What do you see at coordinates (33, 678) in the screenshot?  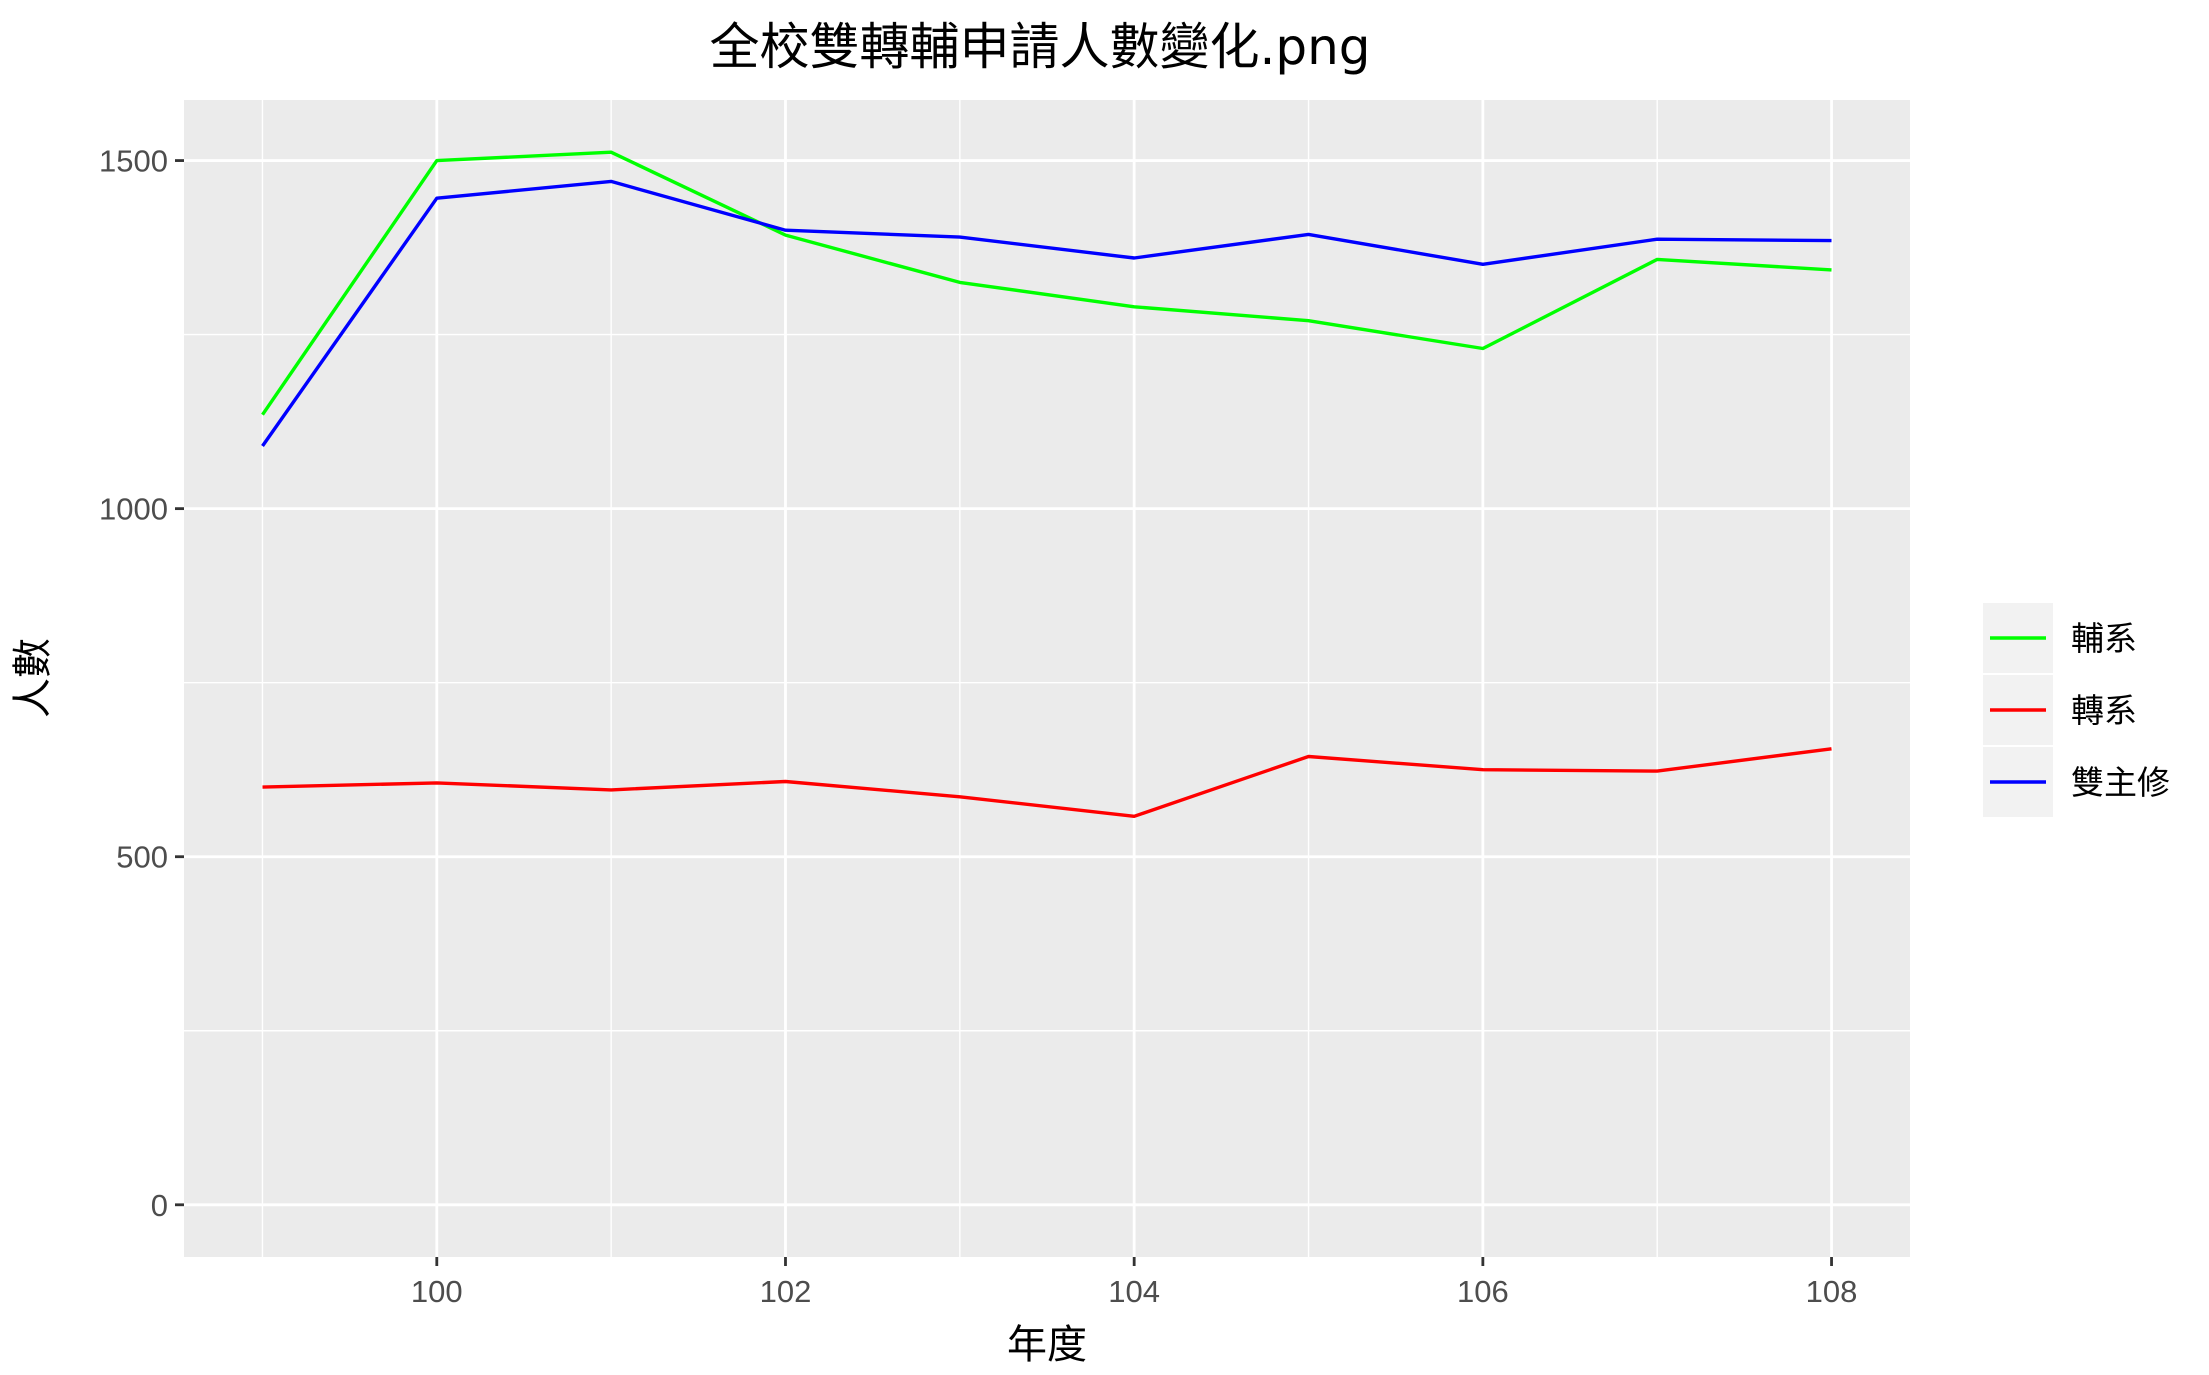 I see `y-axis-title: 人數` at bounding box center [33, 678].